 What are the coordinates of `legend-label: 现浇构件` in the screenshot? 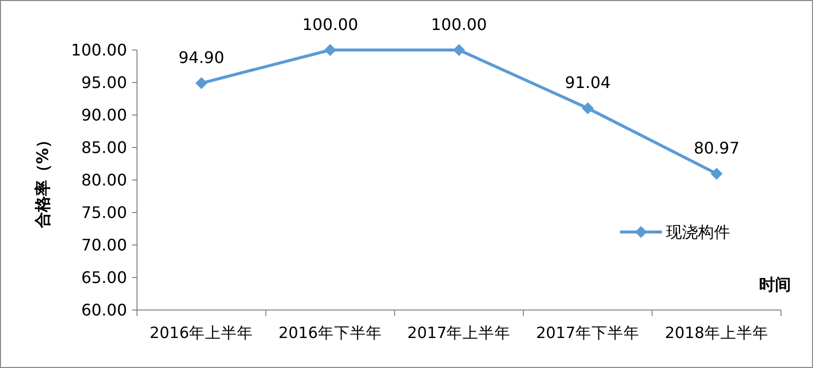 It's located at (698, 232).